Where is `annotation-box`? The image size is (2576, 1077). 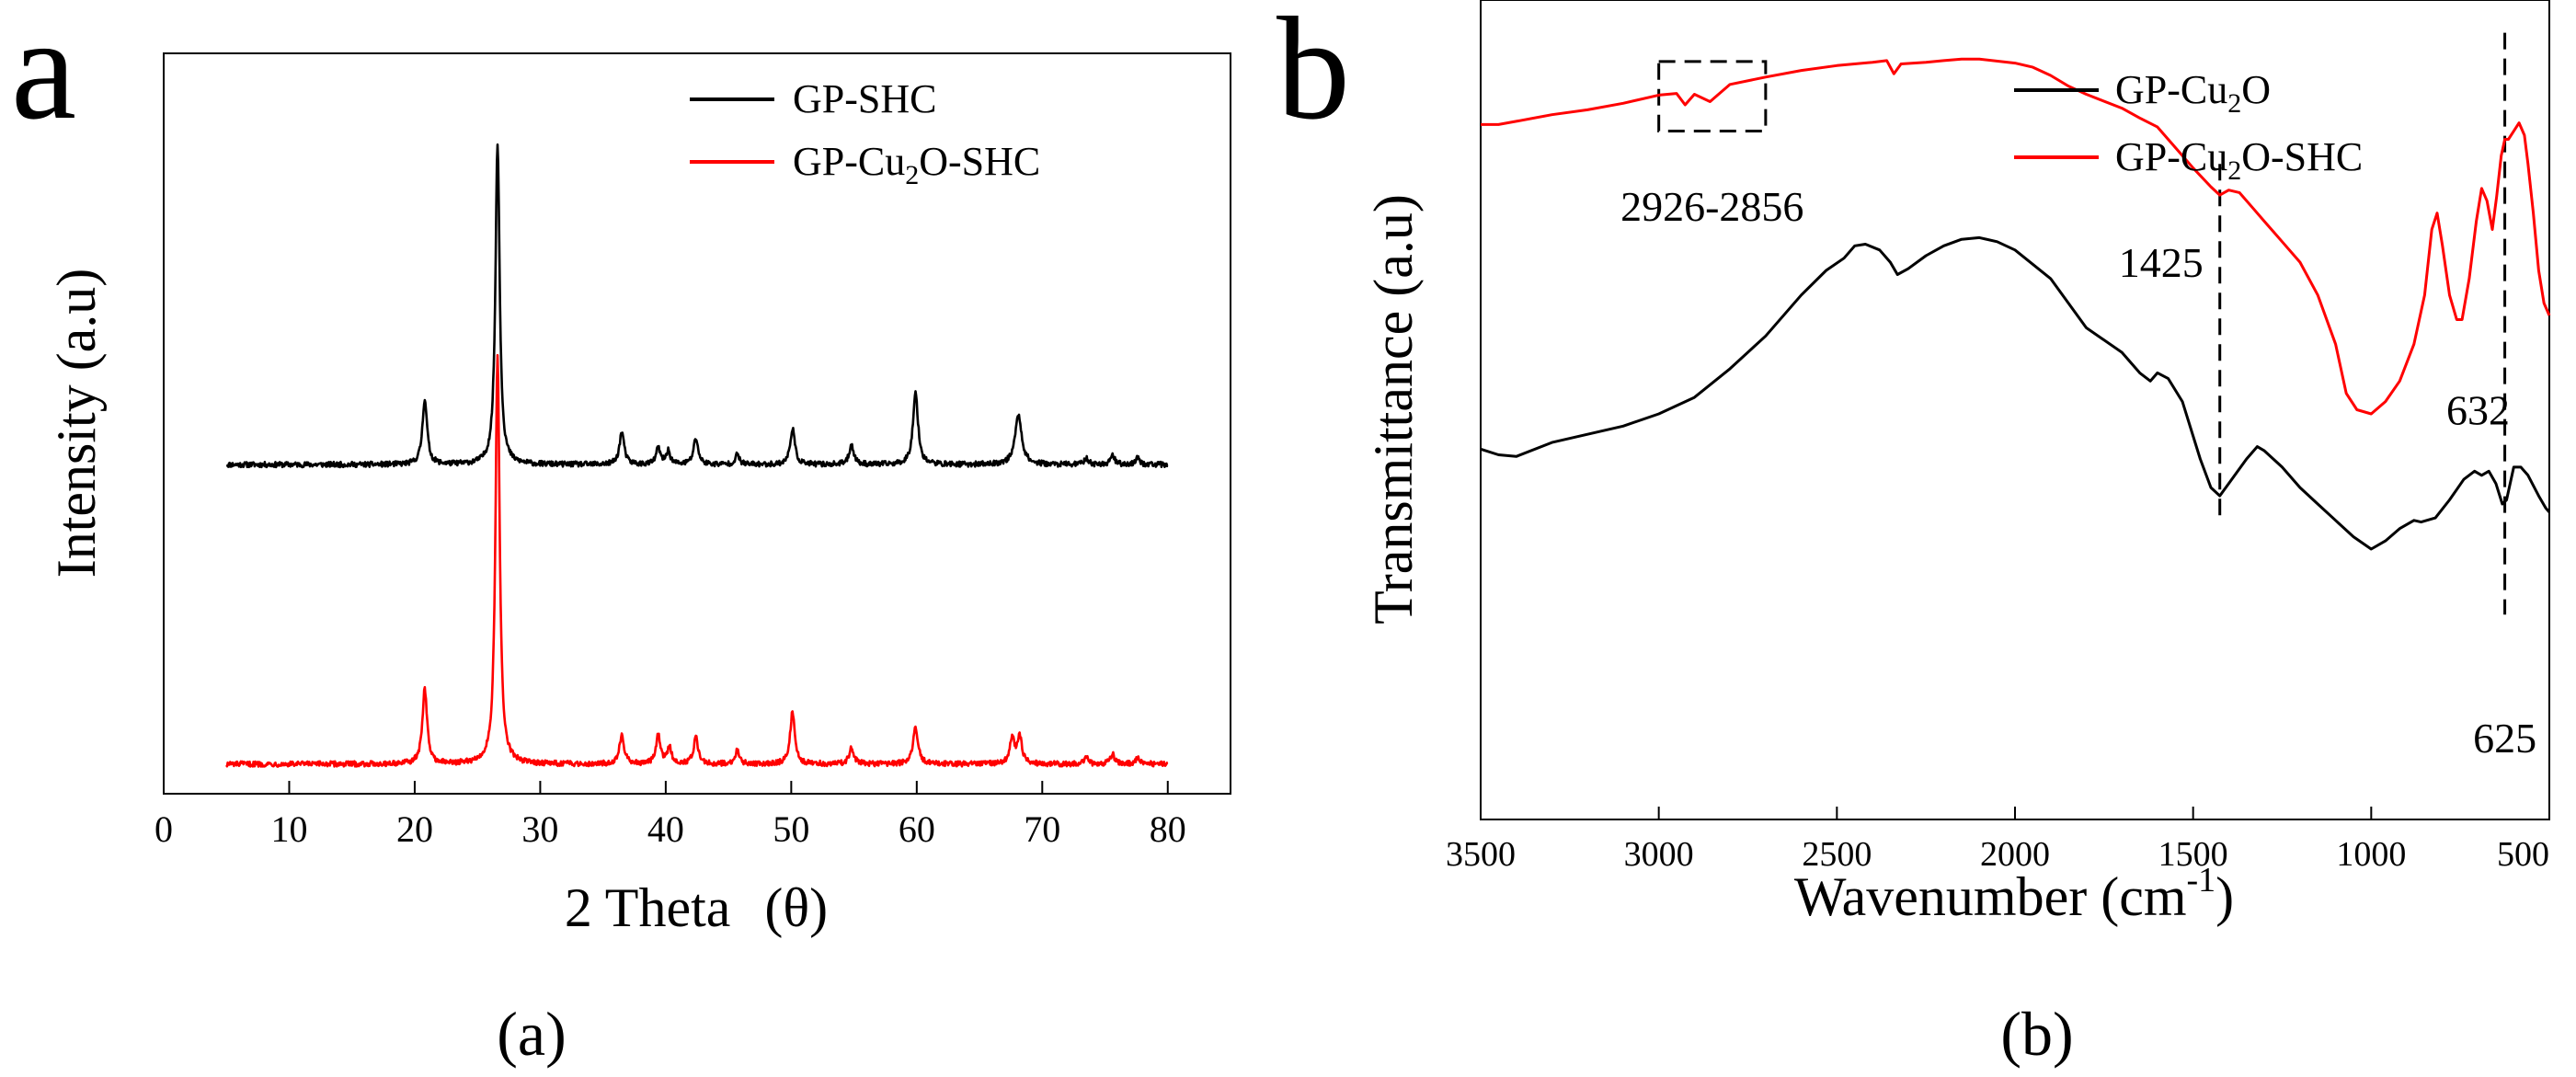 annotation-box is located at coordinates (1712, 96).